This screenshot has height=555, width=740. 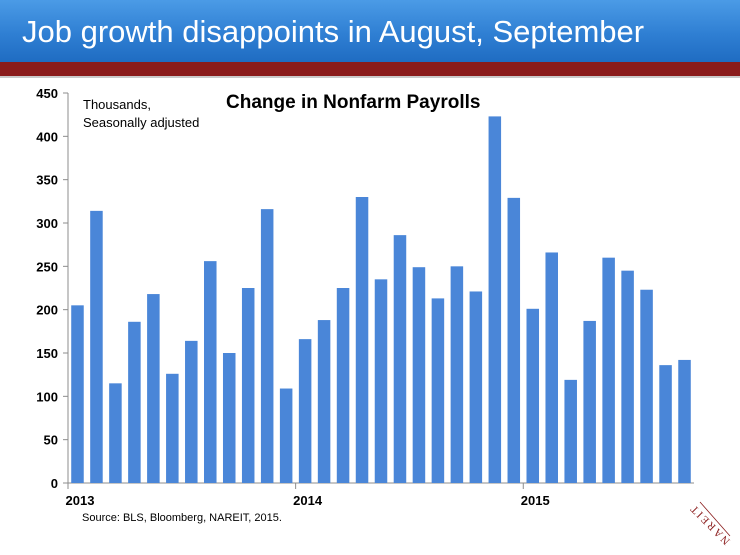 What do you see at coordinates (47, 223) in the screenshot?
I see `y-tick-label: 300` at bounding box center [47, 223].